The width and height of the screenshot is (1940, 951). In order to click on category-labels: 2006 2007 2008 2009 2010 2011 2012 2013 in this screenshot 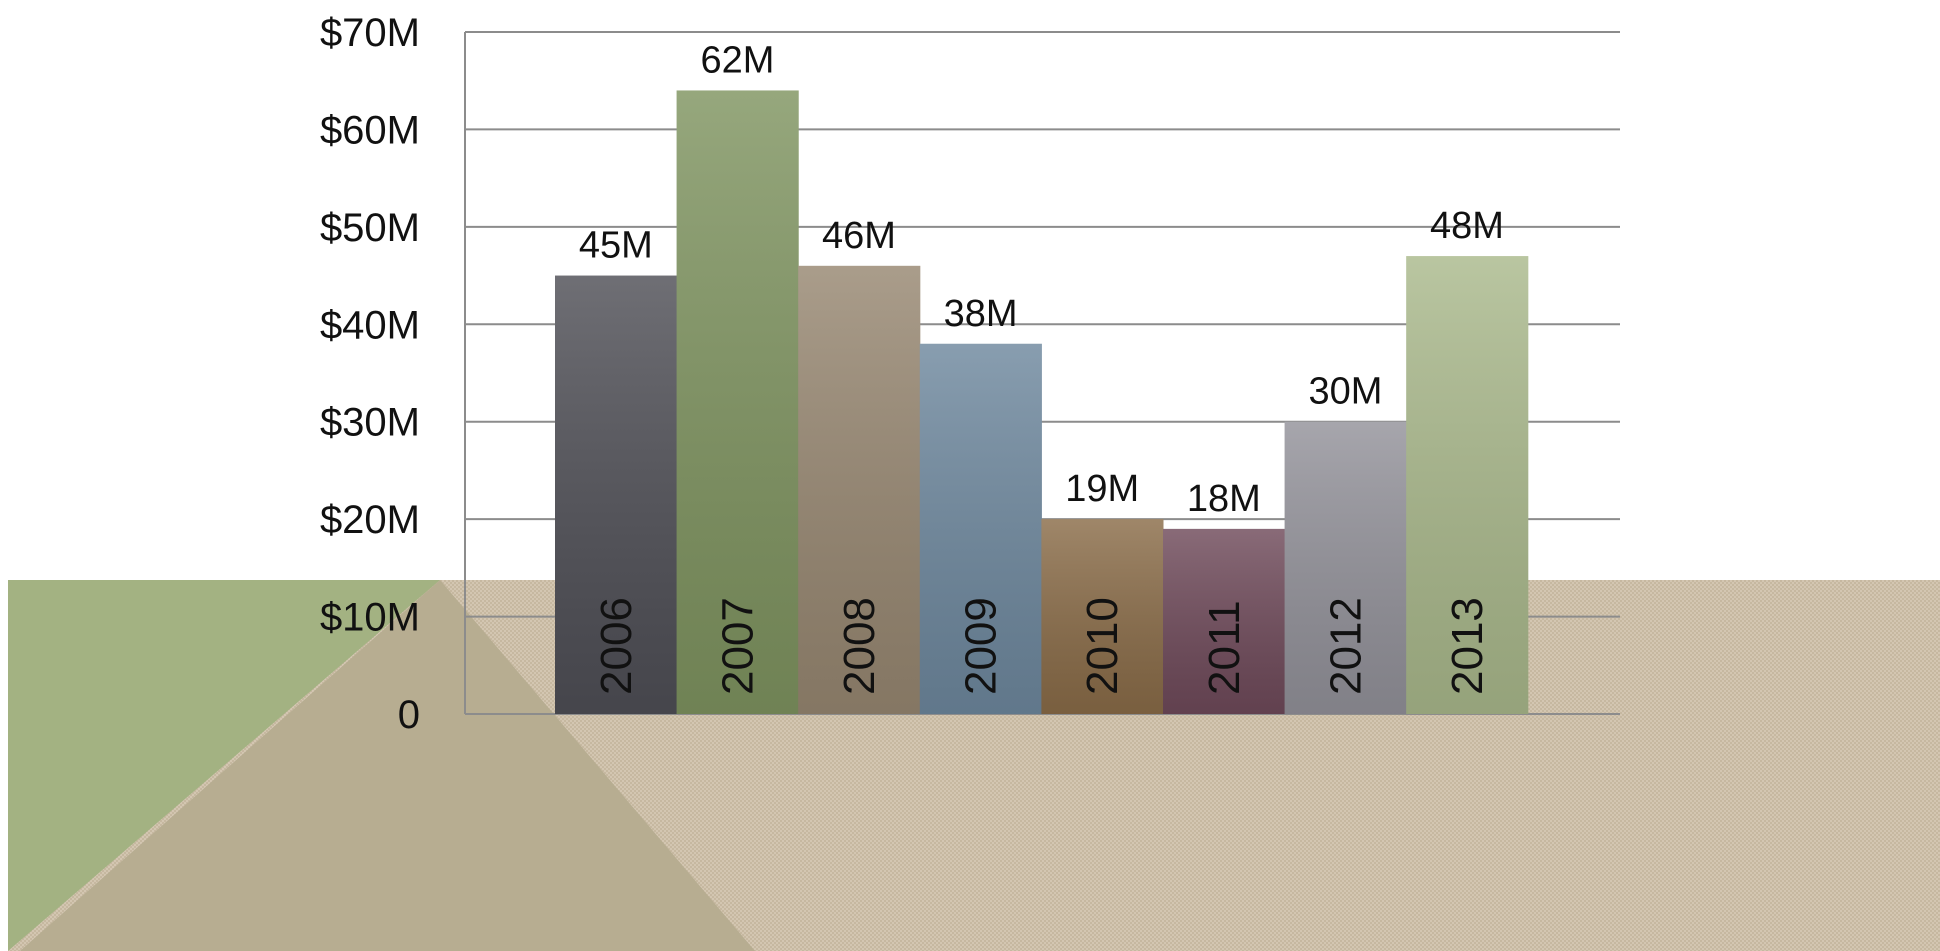, I will do `click(1042, 646)`.